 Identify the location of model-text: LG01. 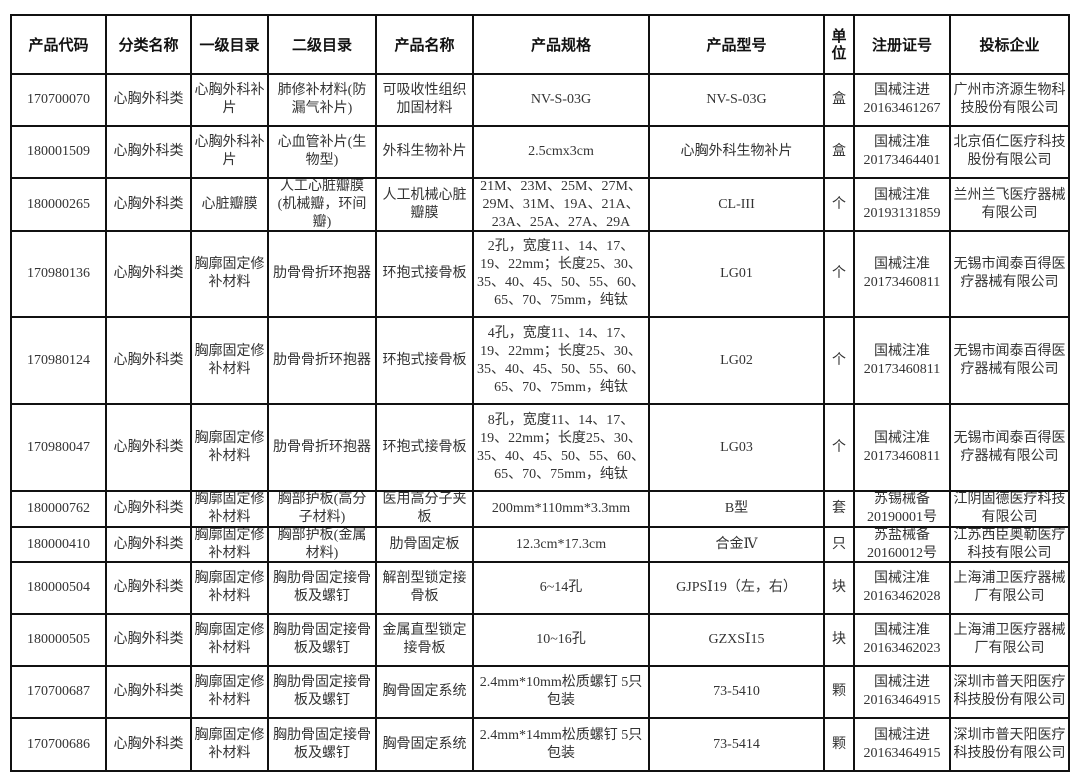
(736, 273).